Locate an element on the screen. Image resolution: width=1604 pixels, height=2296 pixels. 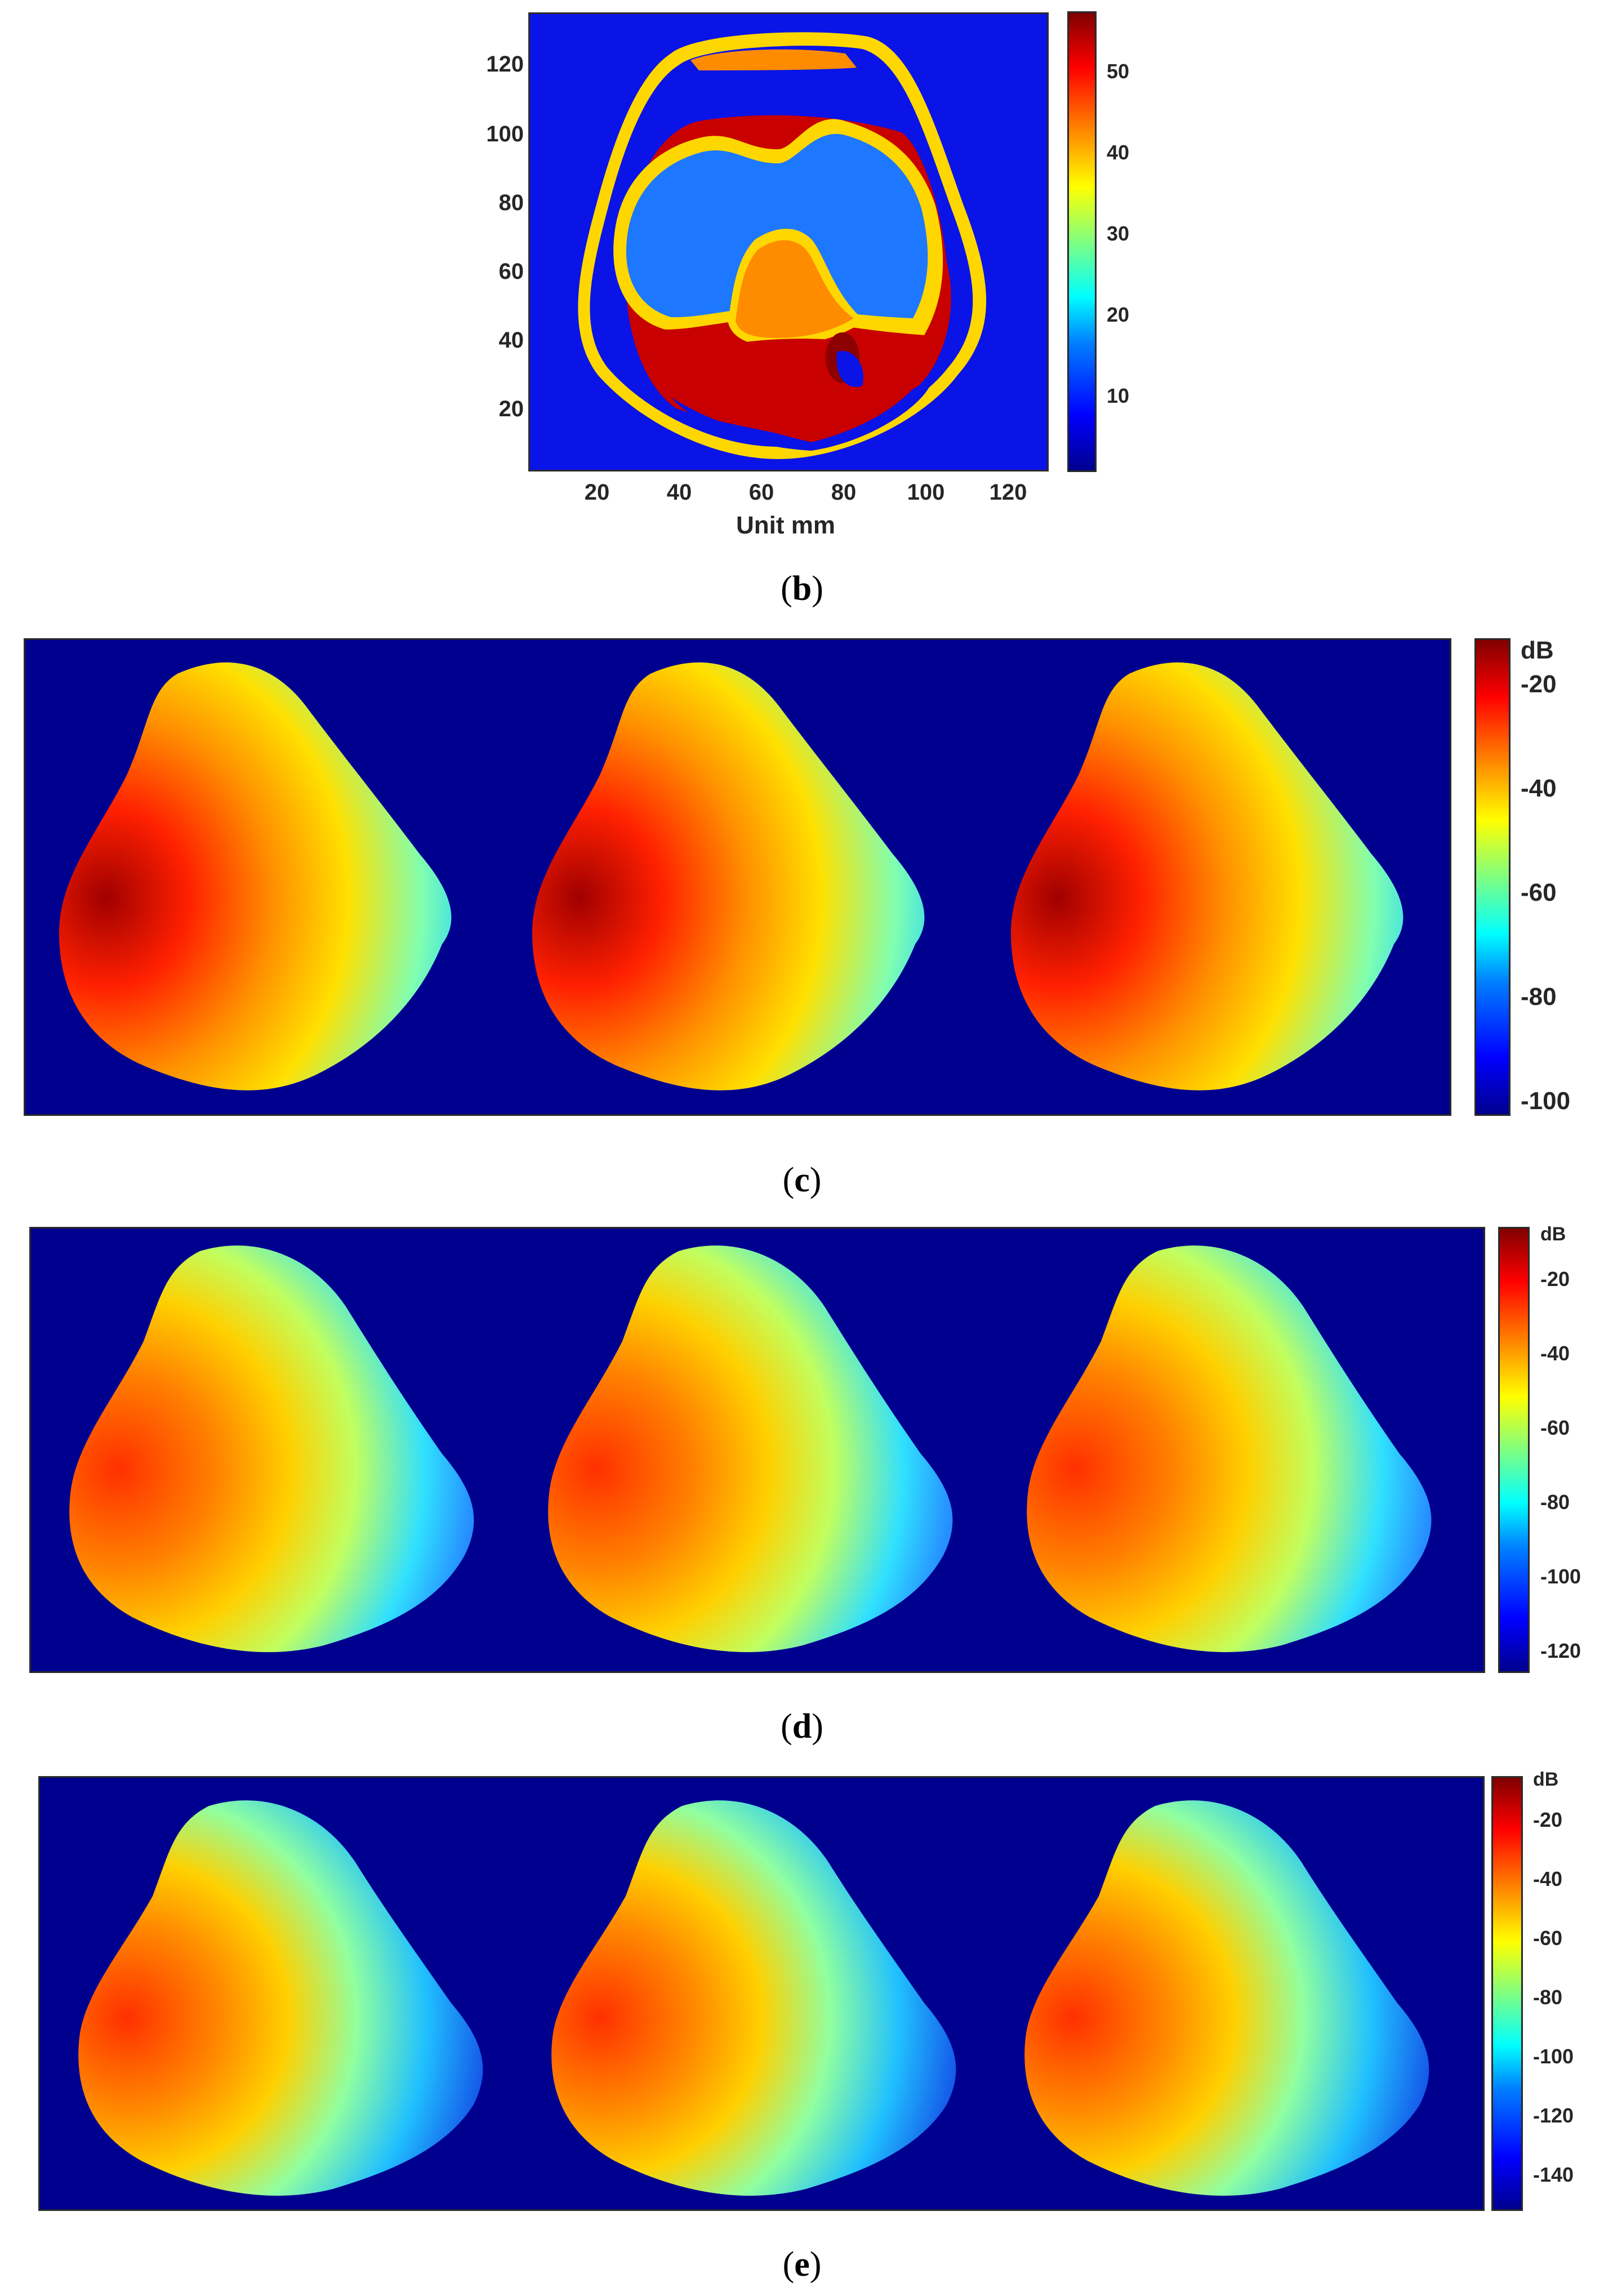
x-tick: 80 is located at coordinates (844, 492).